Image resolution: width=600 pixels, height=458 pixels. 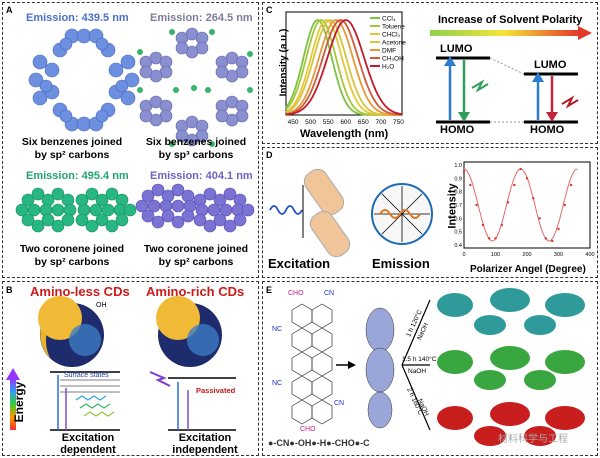 I want to click on excitation-wave, so click(x=286, y=210).